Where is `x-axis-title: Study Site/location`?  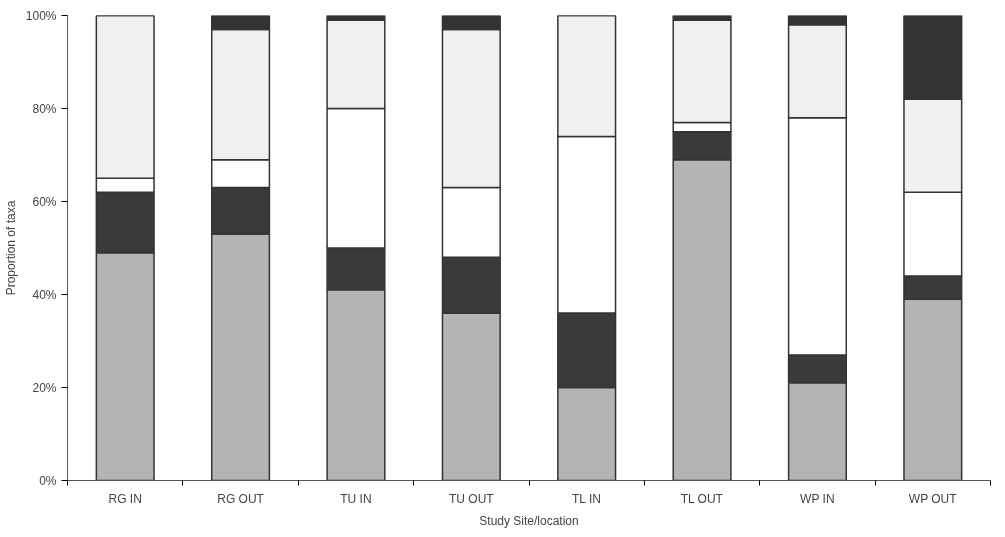 x-axis-title: Study Site/location is located at coordinates (529, 520).